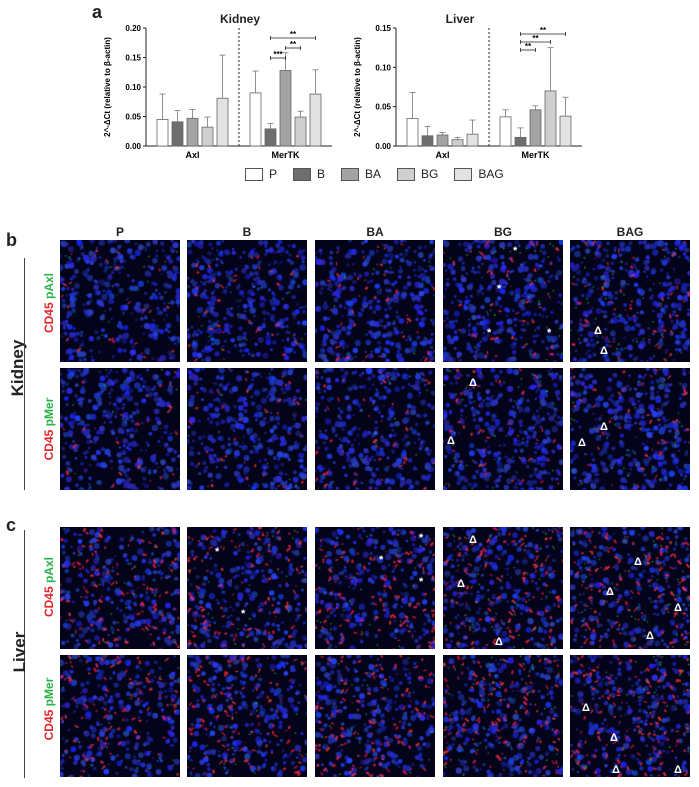  I want to click on significance-label: ***, so click(278, 54).